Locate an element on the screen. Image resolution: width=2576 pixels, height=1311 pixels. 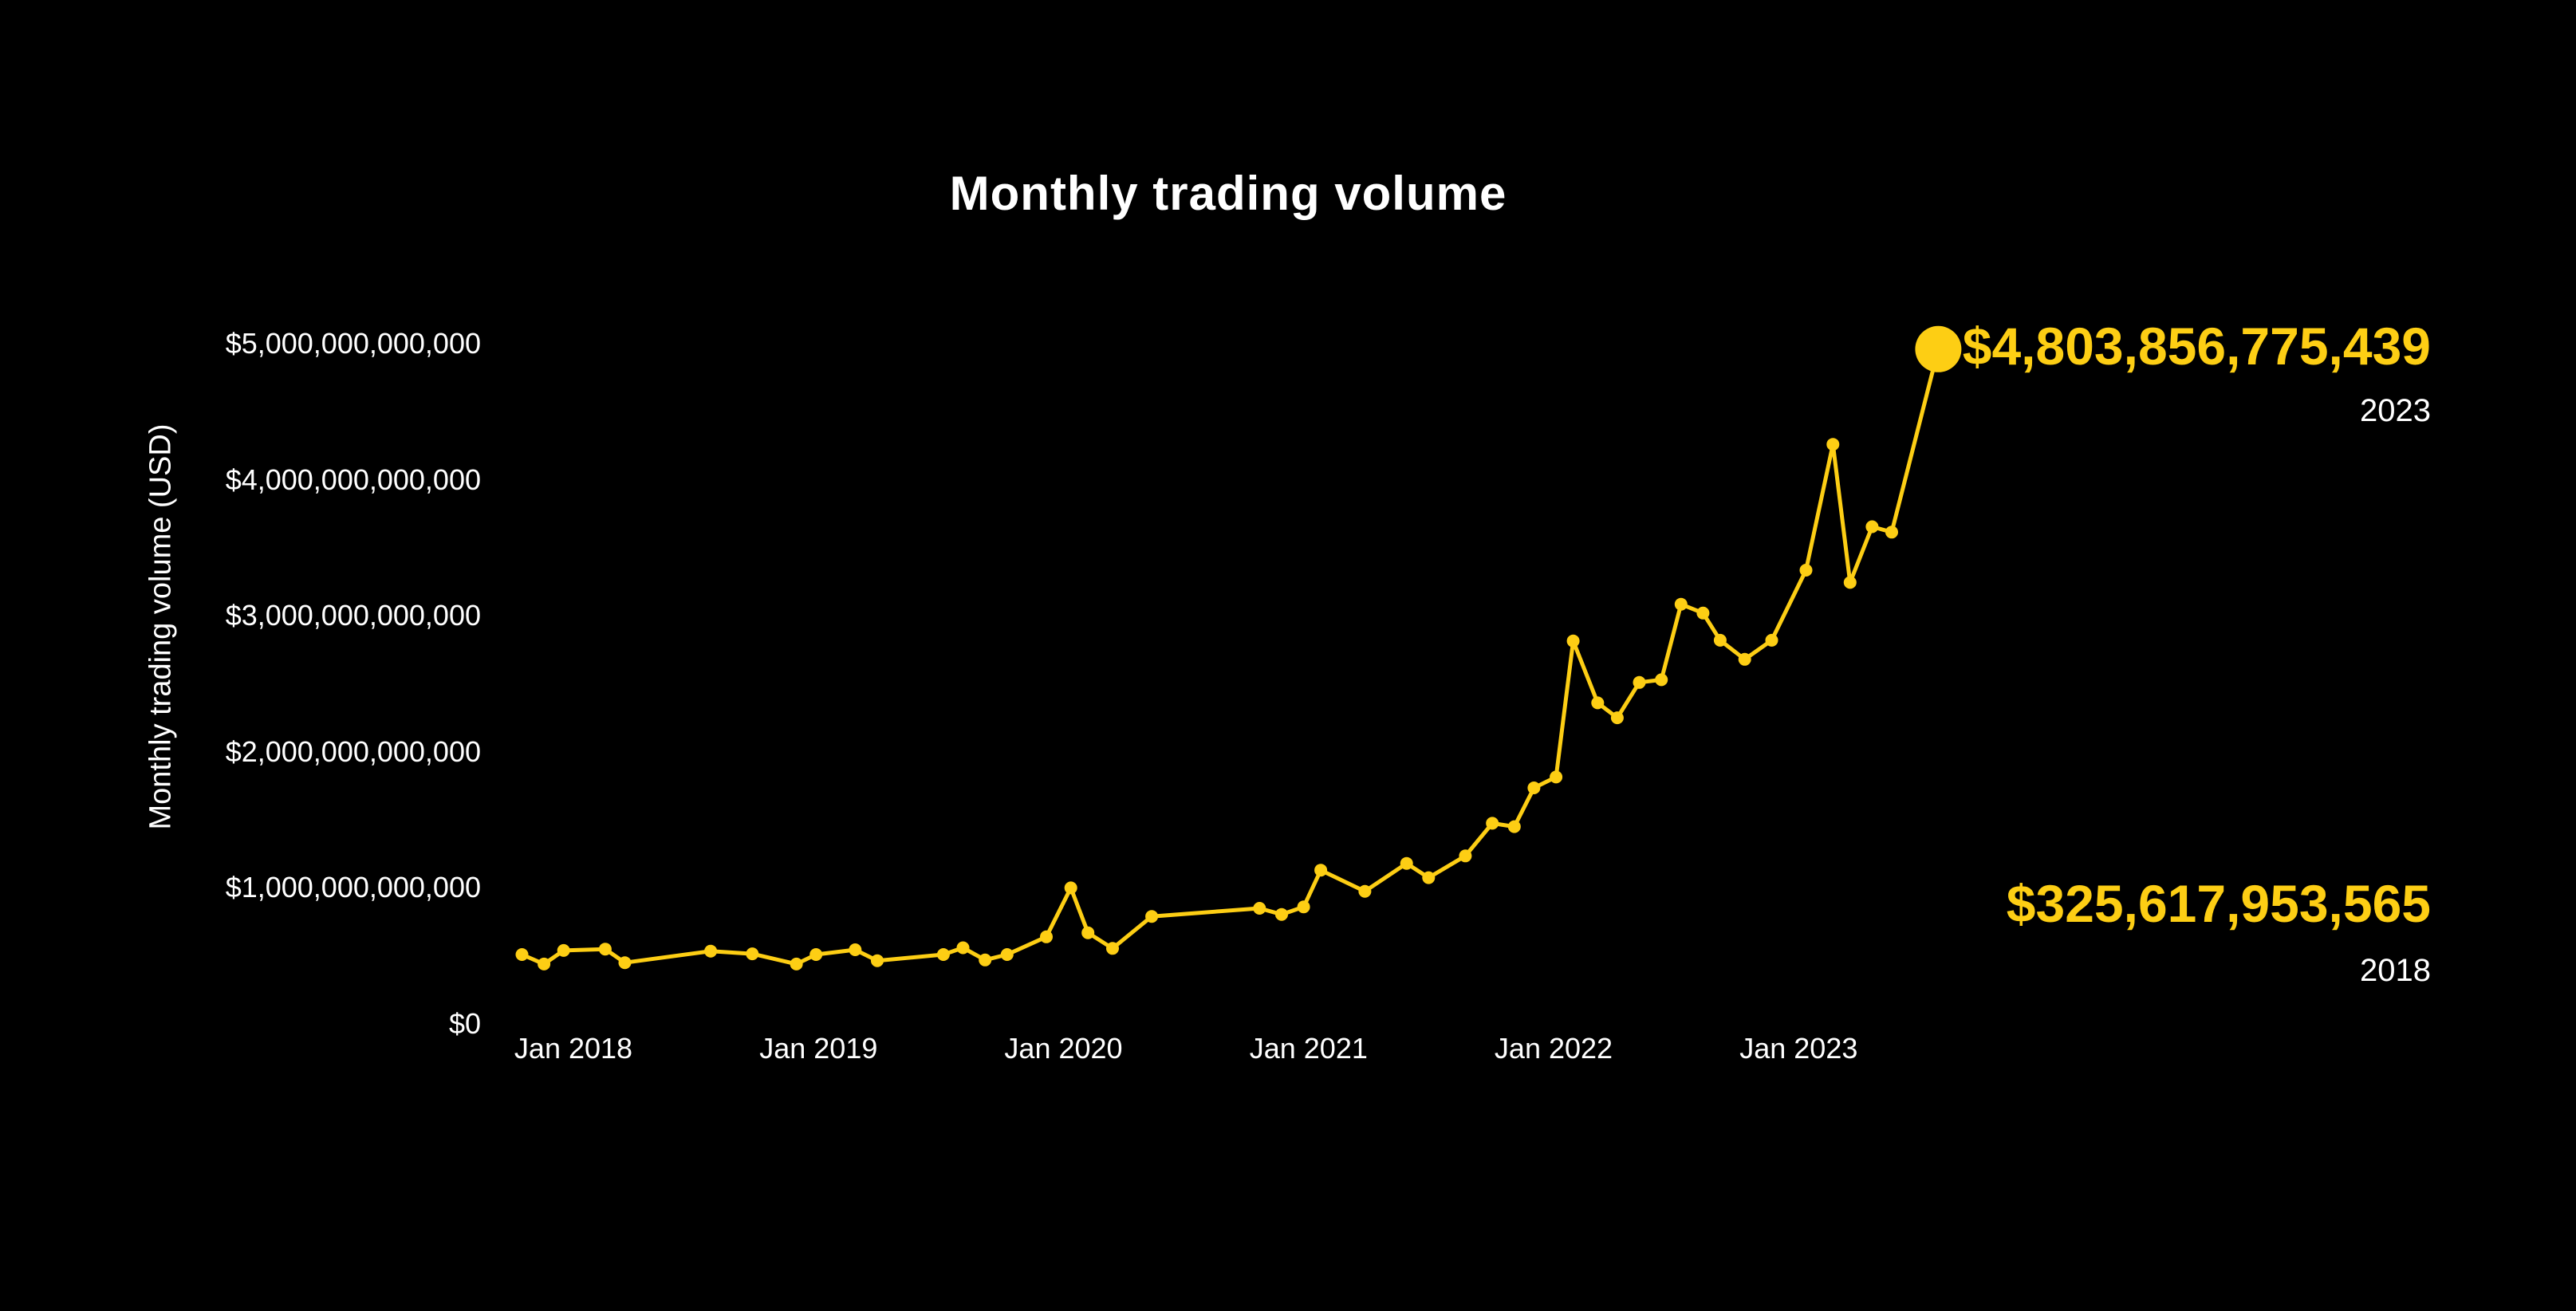
x-tick-label: Jan 2018 is located at coordinates (573, 1048).